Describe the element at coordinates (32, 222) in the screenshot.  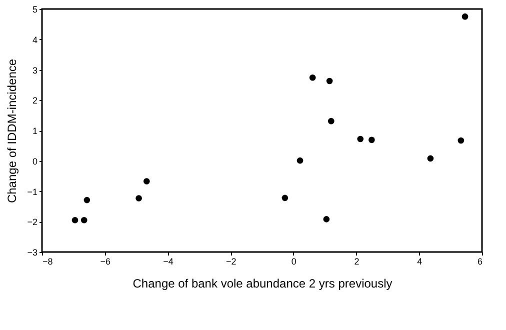
I see `y-tick-label: −2` at that location.